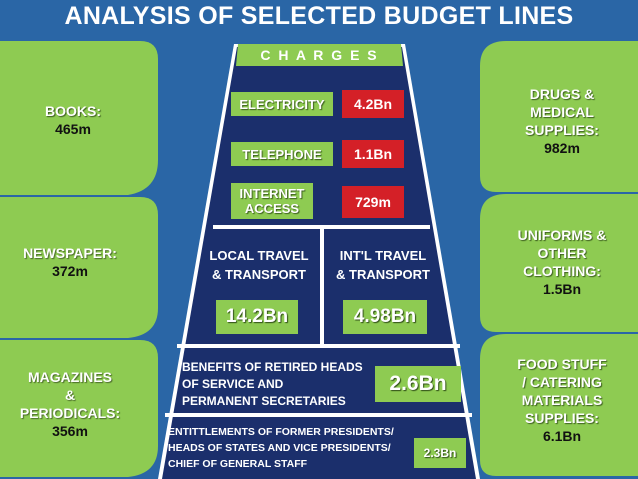  I want to click on magazines-label-2: &, so click(70, 395).